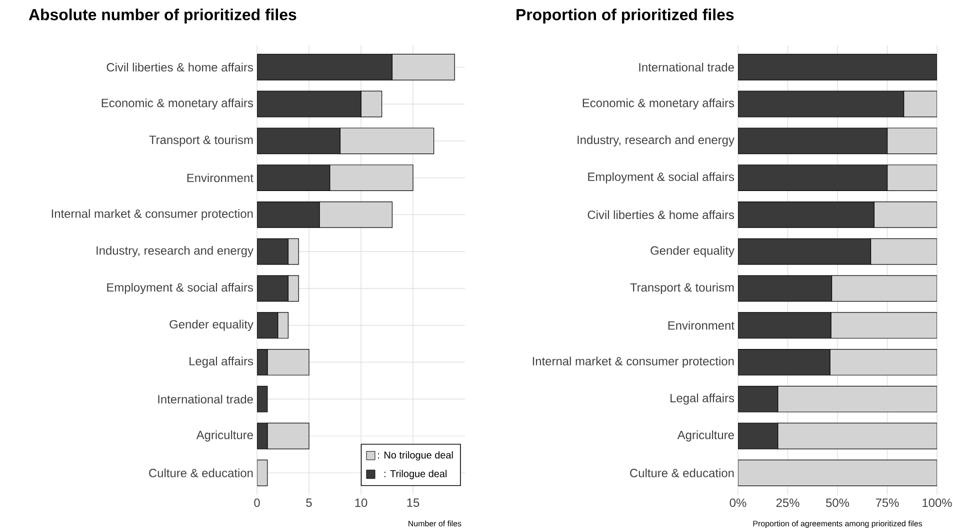 Image resolution: width=953 pixels, height=528 pixels. I want to click on x-tick-label: 75%, so click(887, 502).